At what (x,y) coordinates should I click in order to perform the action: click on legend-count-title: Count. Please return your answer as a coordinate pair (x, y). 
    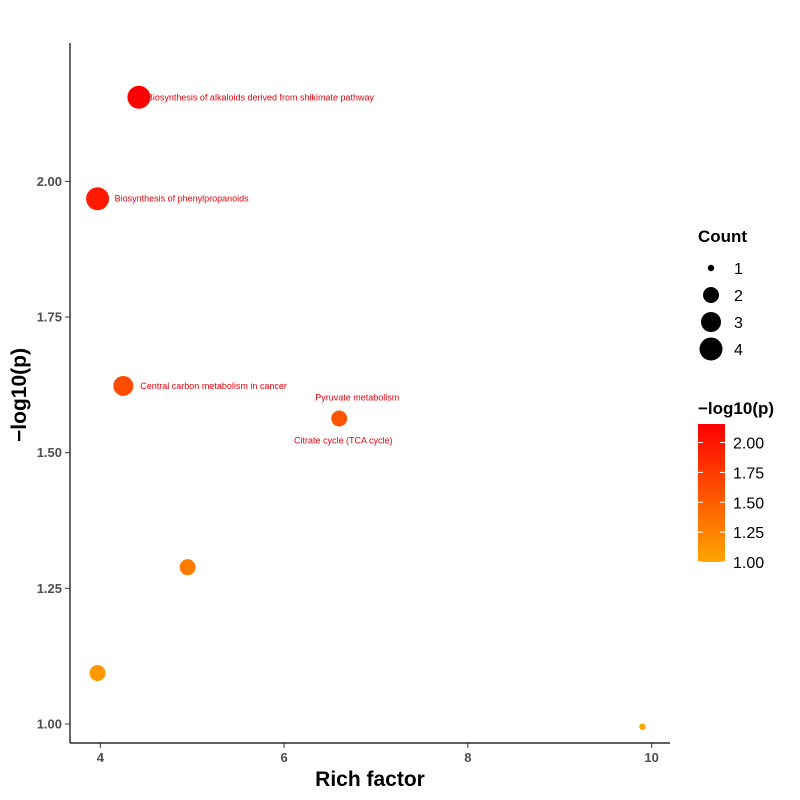
    Looking at the image, I should click on (722, 236).